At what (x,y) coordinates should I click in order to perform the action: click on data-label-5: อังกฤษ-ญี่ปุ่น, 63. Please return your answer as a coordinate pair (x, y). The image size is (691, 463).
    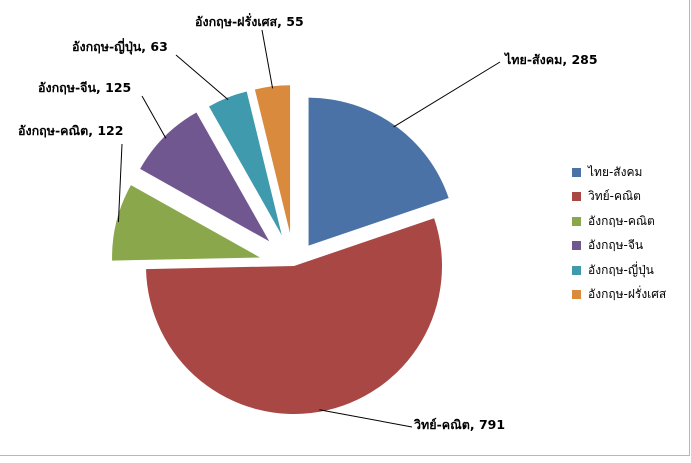
    Looking at the image, I should click on (120, 46).